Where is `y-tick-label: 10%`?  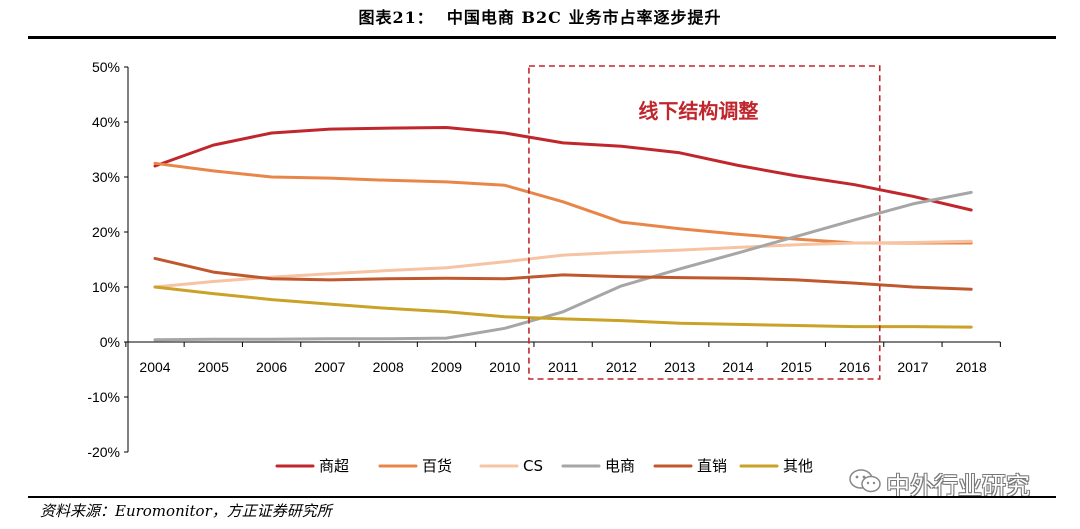 y-tick-label: 10% is located at coordinates (106, 287).